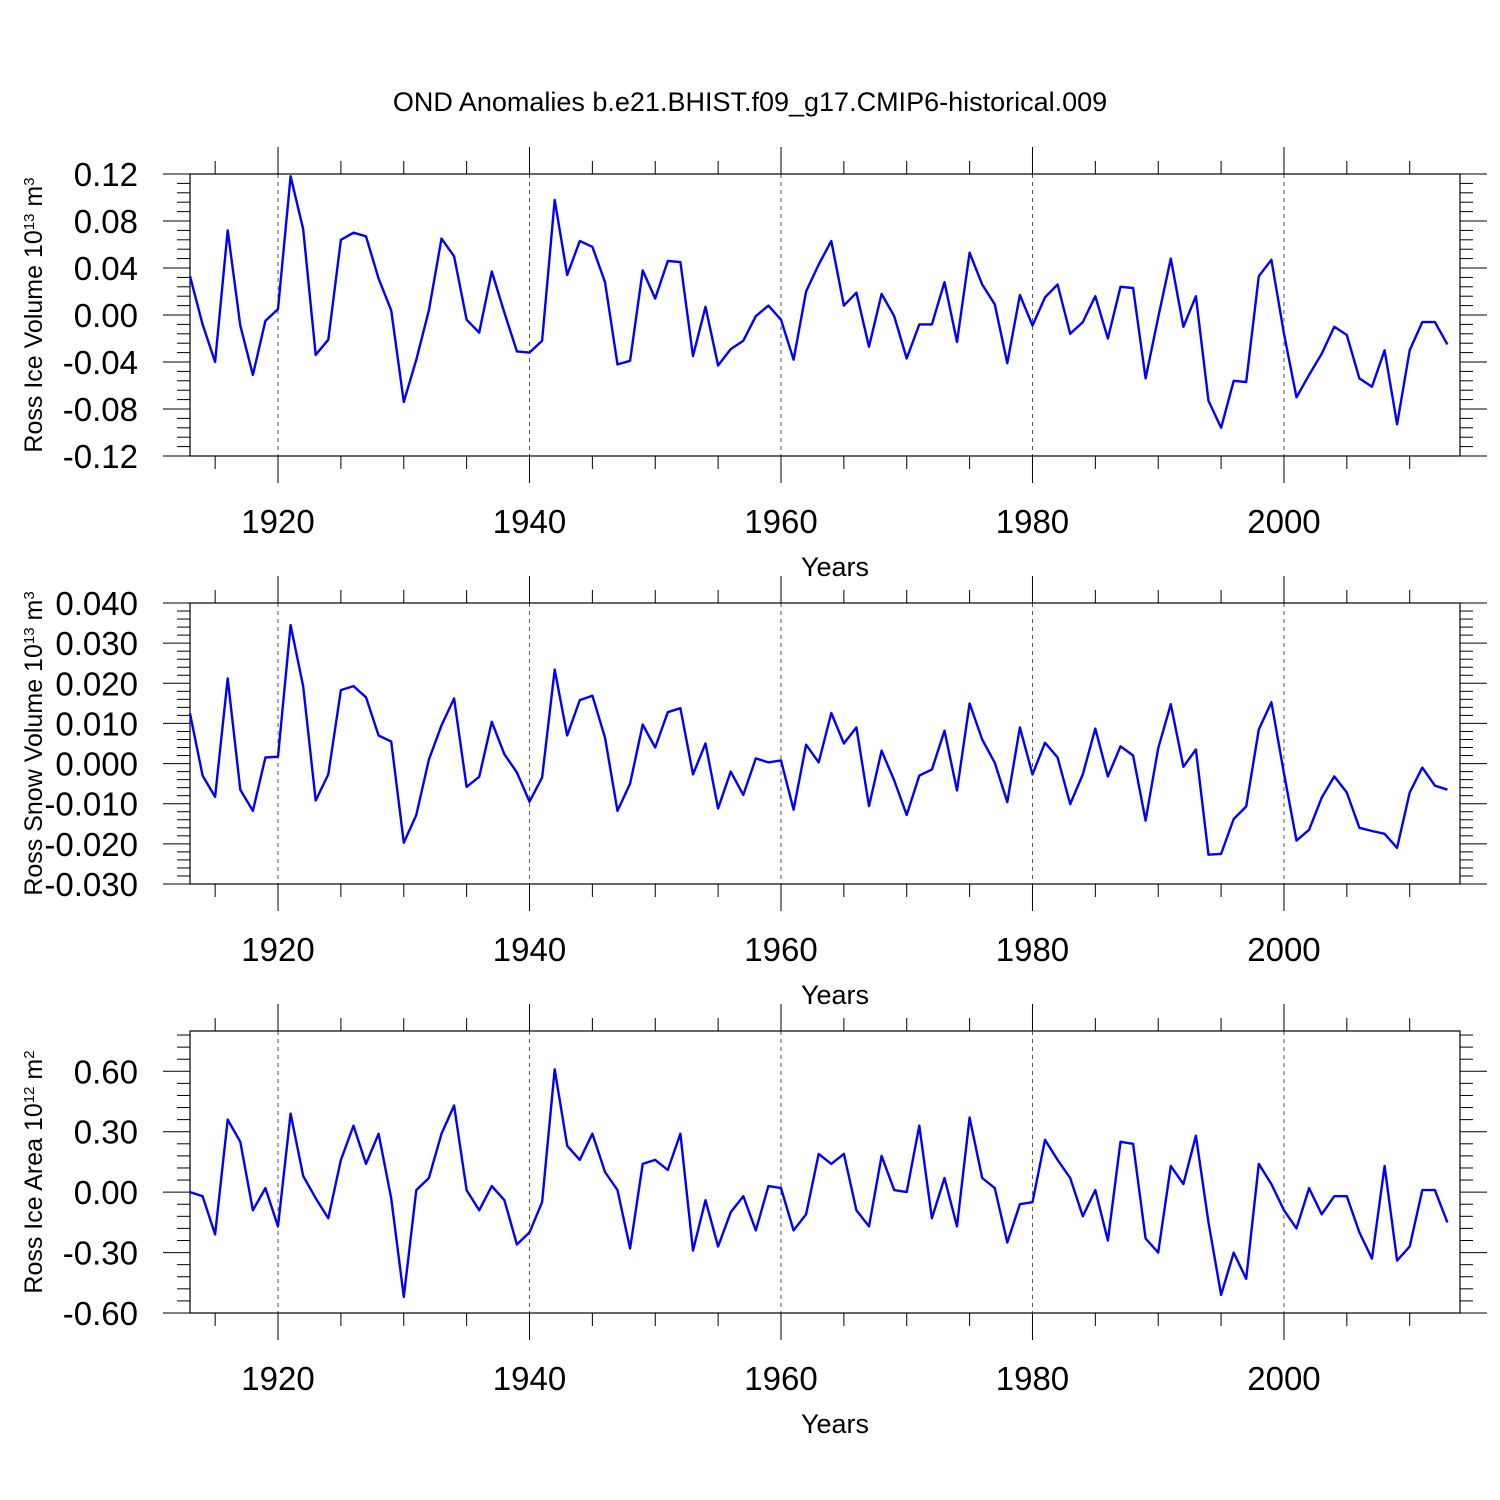  I want to click on y-axis-label-text: Ross Snow Volume 10, so click(34, 770).